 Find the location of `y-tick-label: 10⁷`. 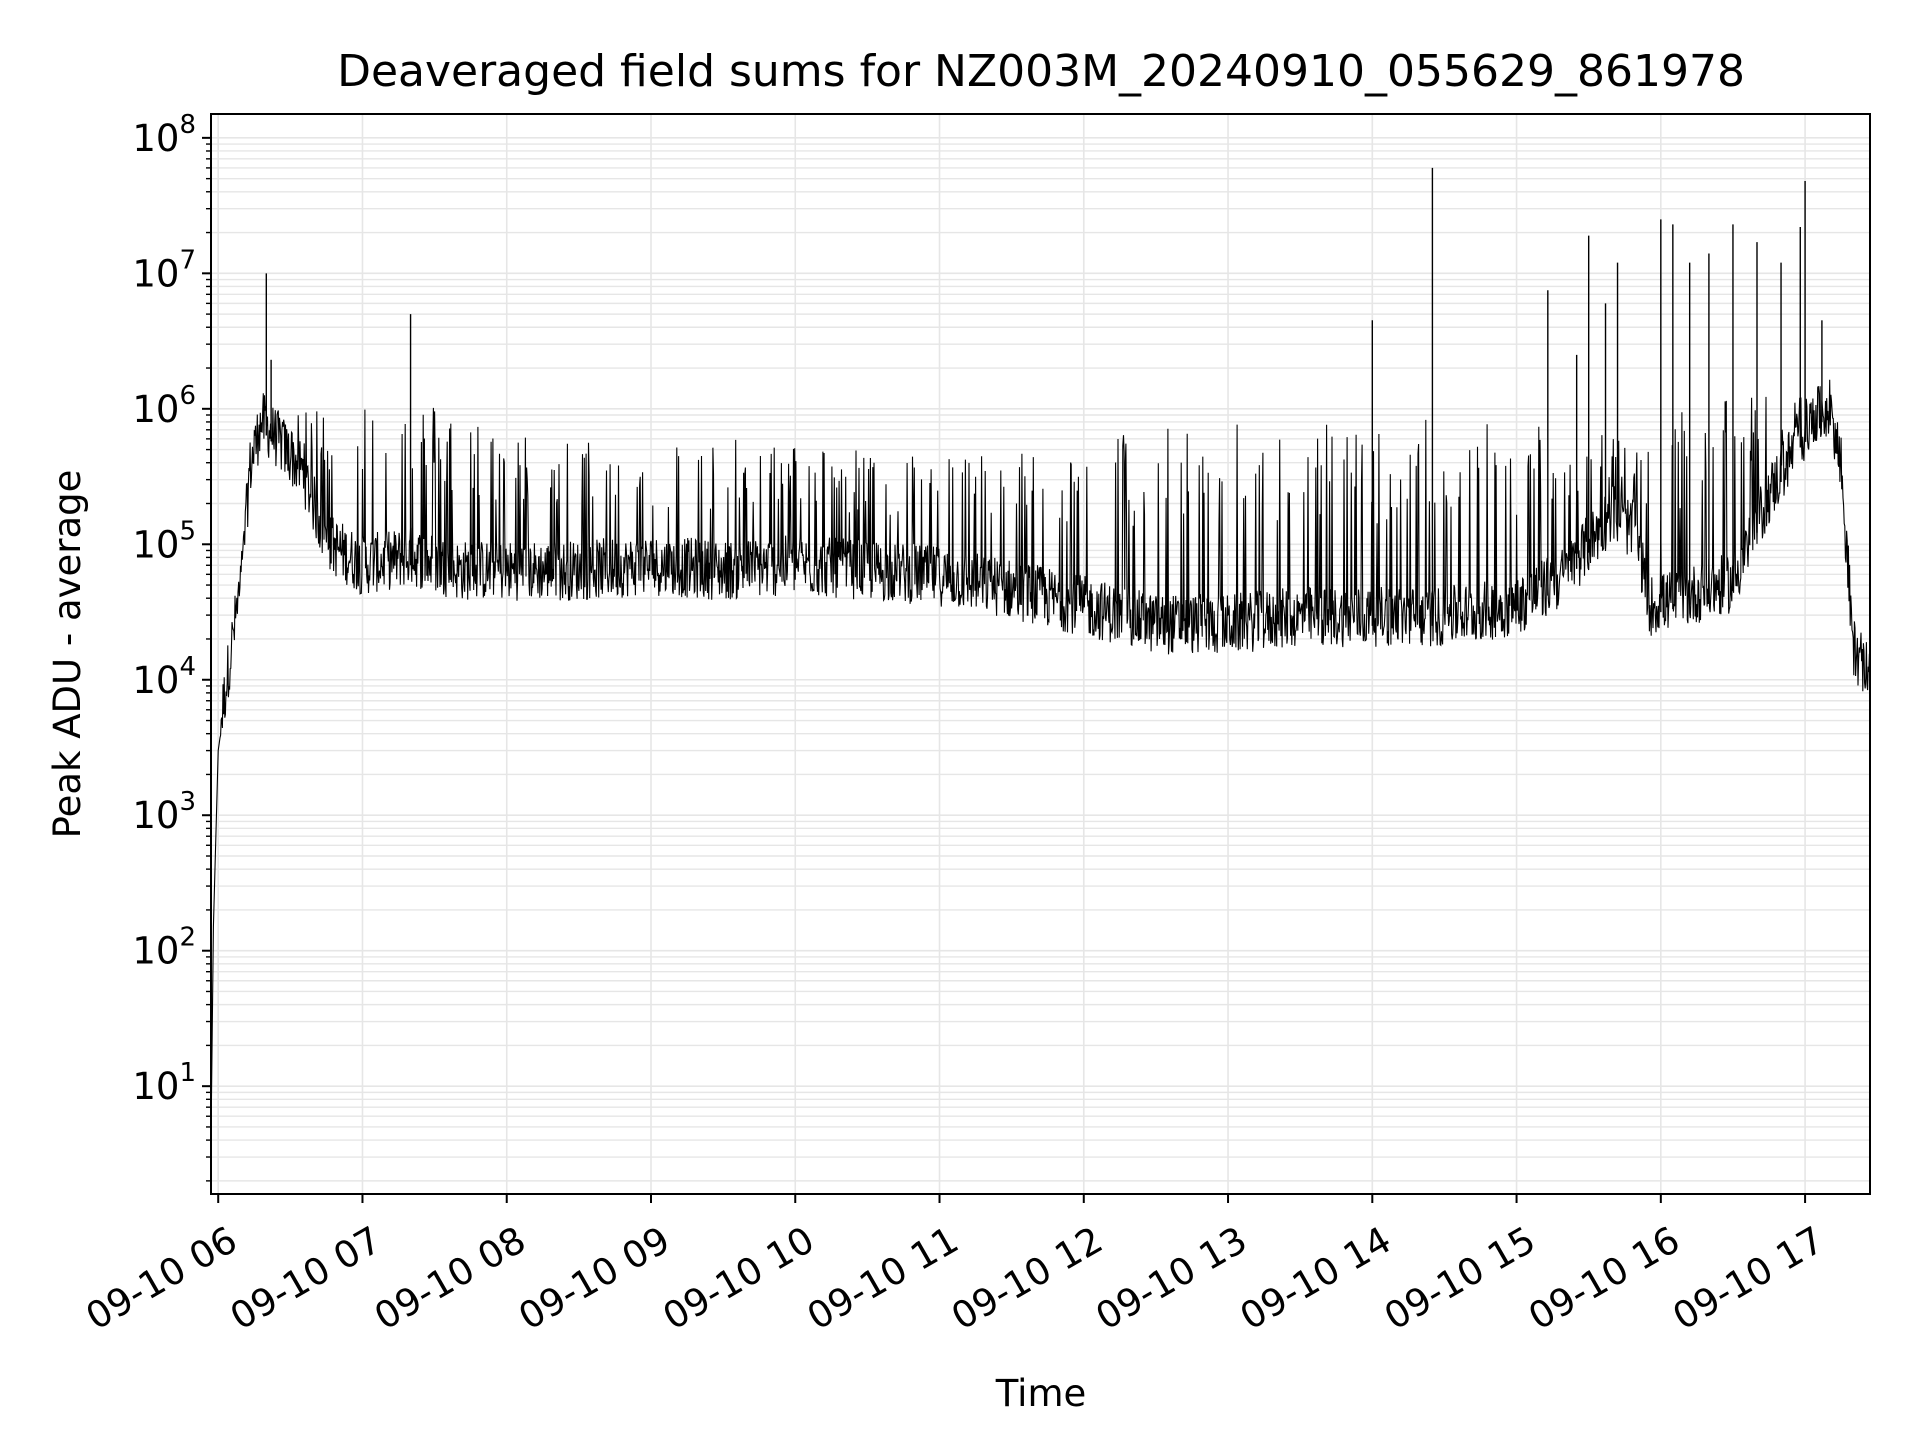

y-tick-label: 10⁷ is located at coordinates (164, 270).